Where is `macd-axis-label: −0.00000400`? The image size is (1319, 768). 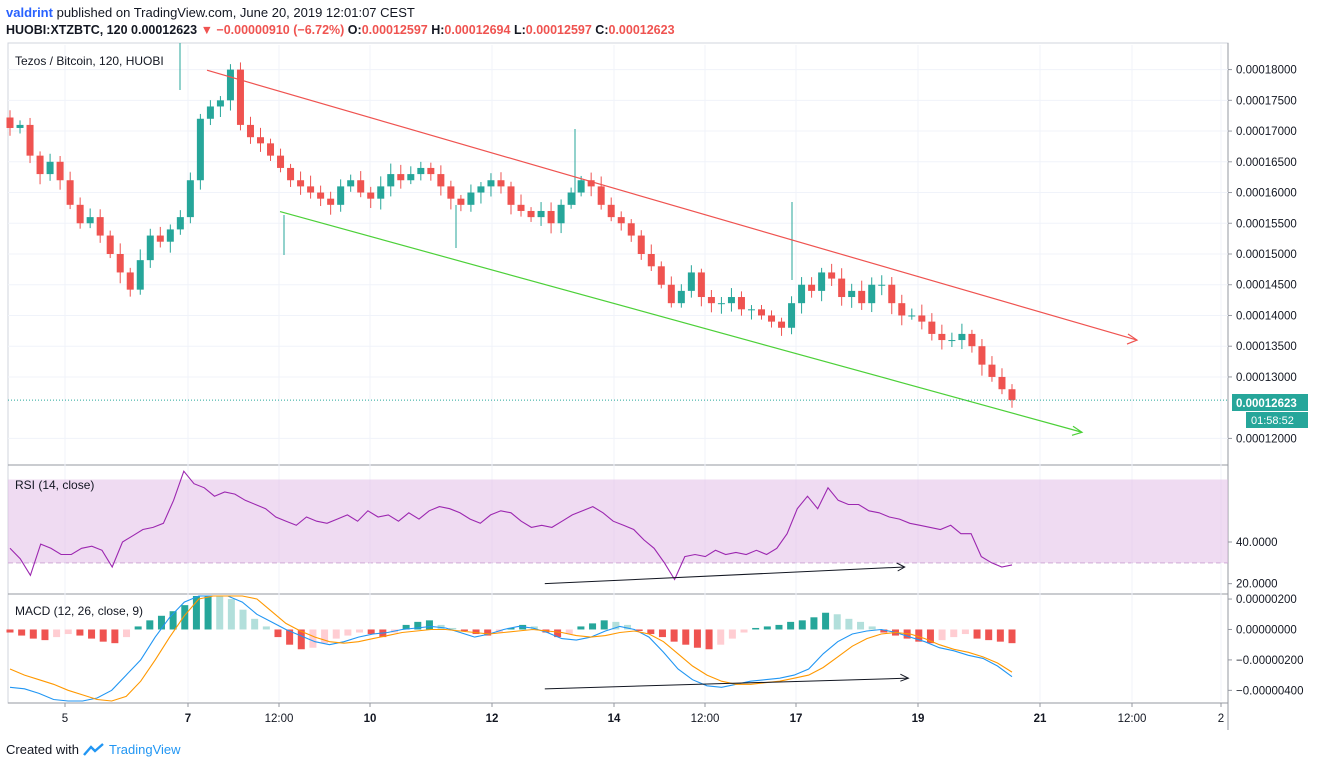
macd-axis-label: −0.00000400 is located at coordinates (1269, 691).